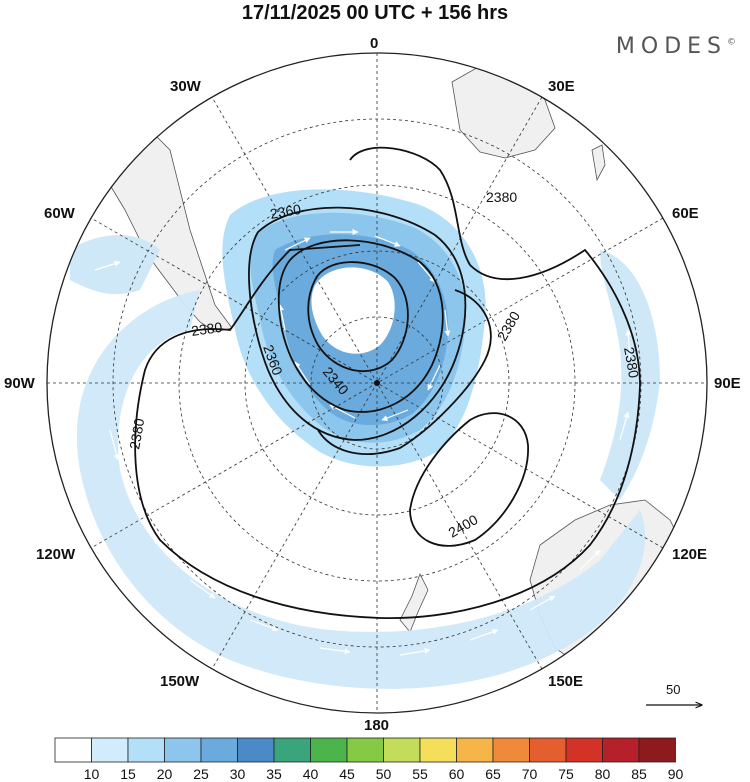  I want to click on lon-label-150w: 150W, so click(180, 681).